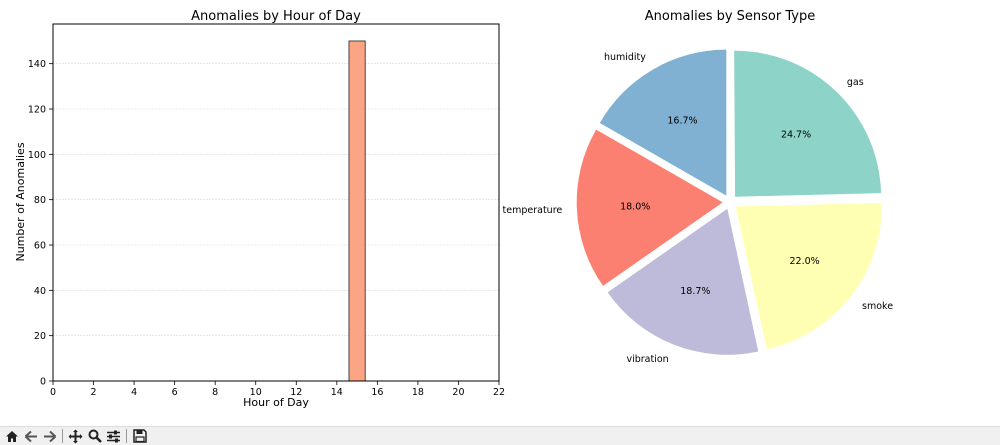  Describe the element at coordinates (663, 122) in the screenshot. I see `pie-slice-humidity` at that location.